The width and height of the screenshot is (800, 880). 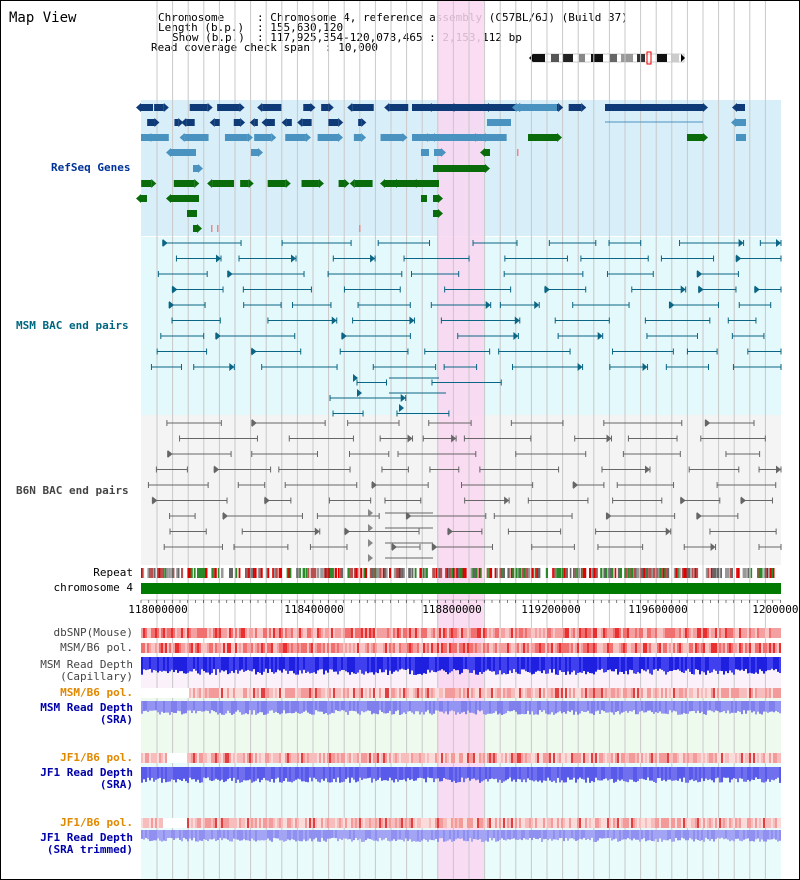 What do you see at coordinates (43, 18) in the screenshot?
I see `page-title: Map View` at bounding box center [43, 18].